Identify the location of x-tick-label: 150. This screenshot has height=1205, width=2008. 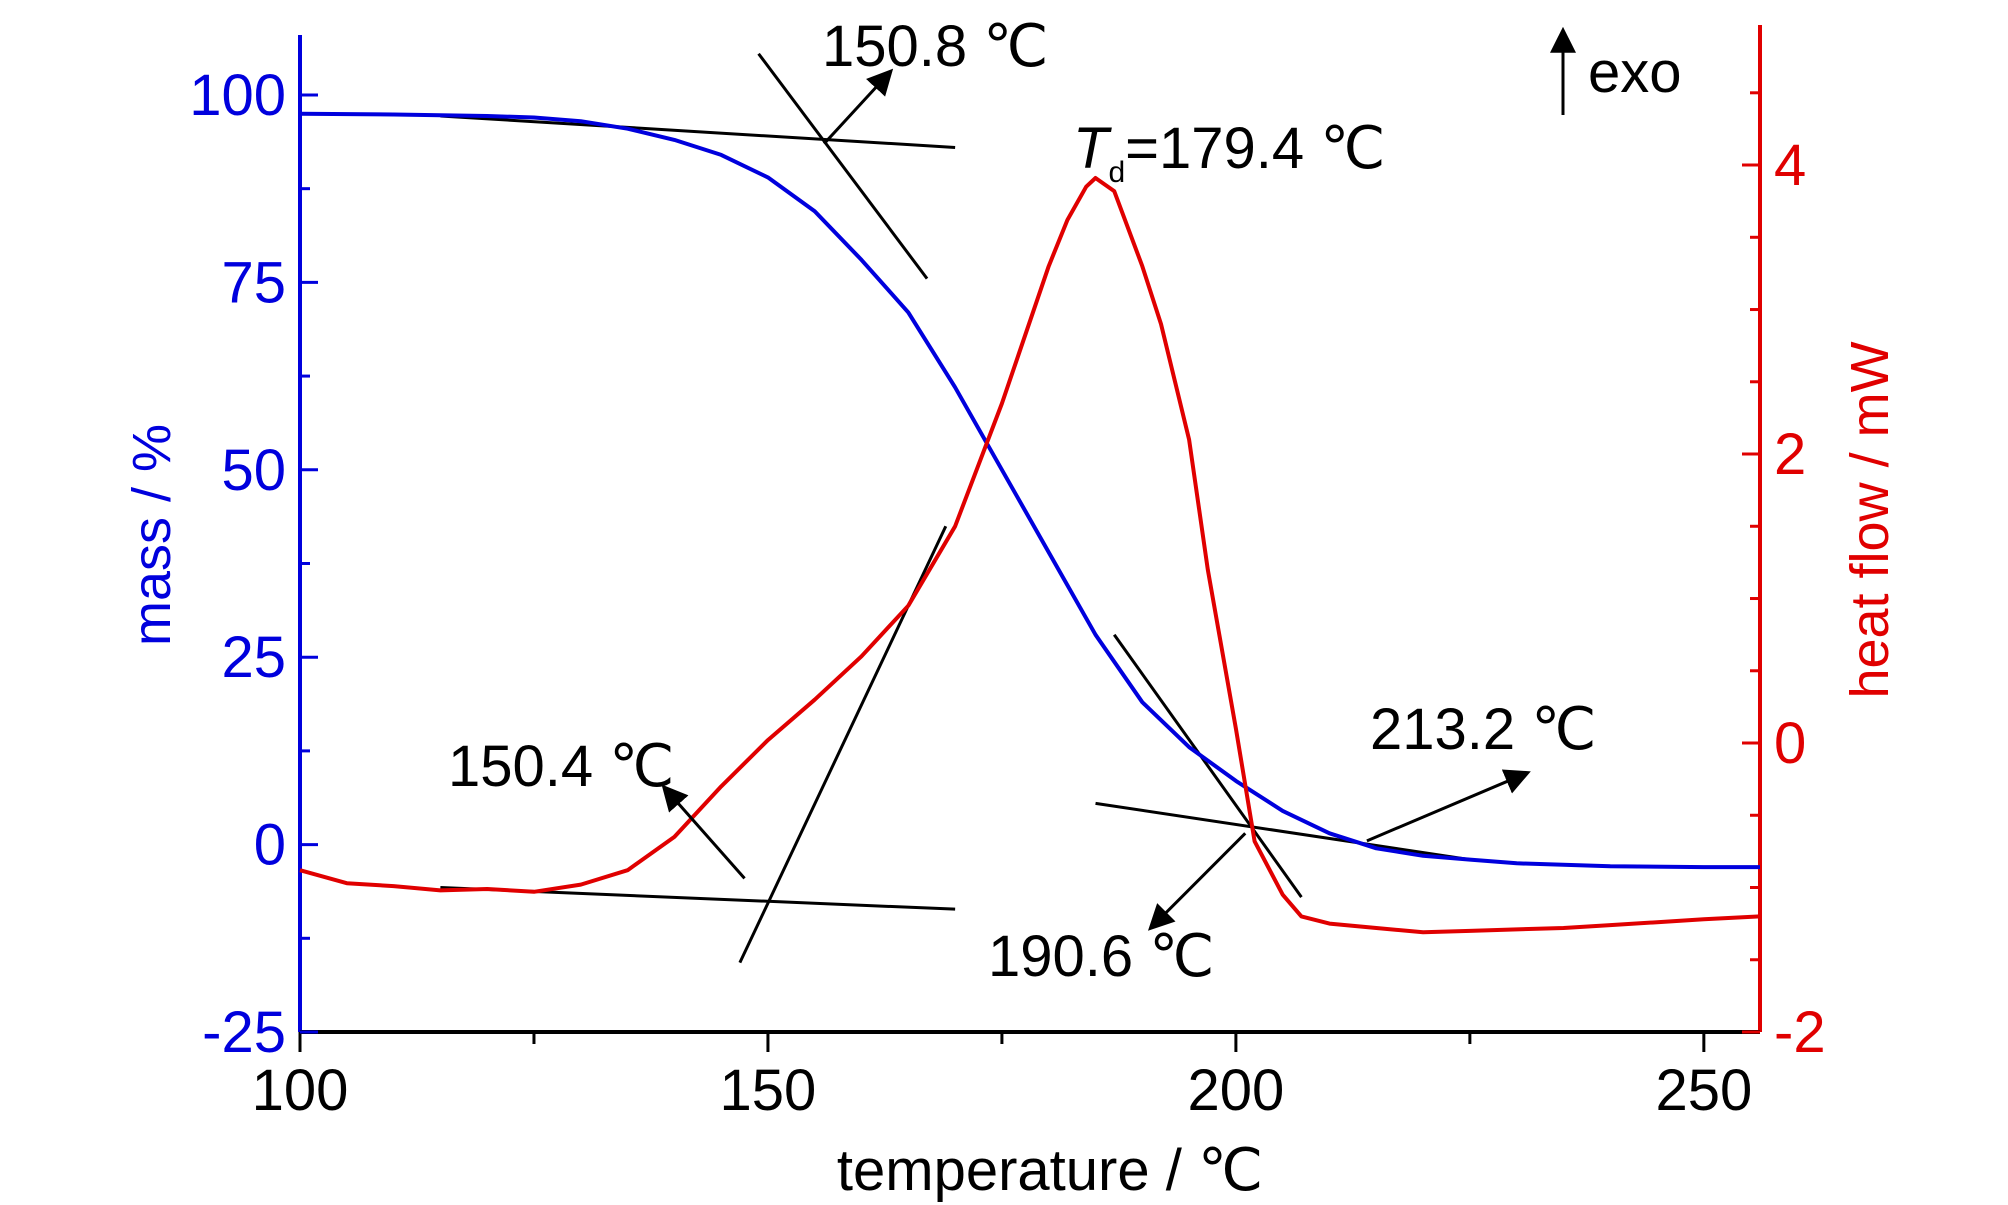
(768, 1090).